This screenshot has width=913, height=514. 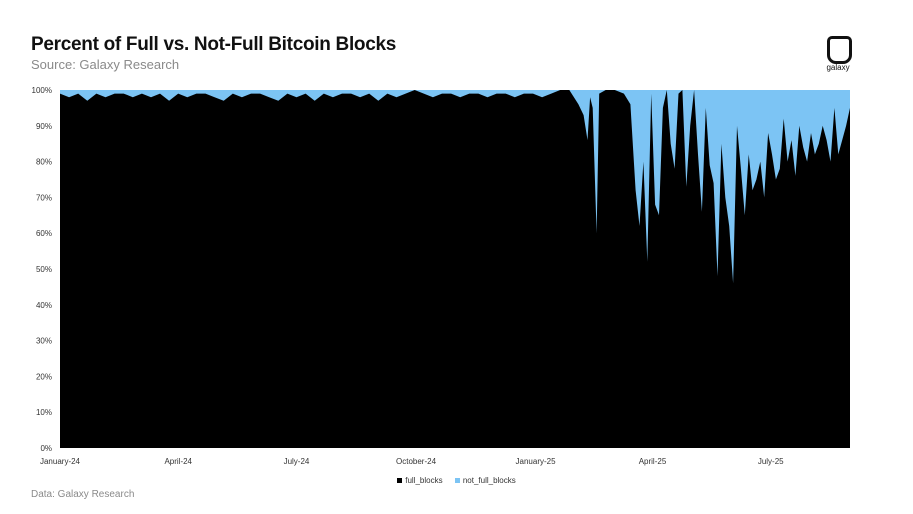 I want to click on x-tick-label: October-24, so click(x=416, y=461).